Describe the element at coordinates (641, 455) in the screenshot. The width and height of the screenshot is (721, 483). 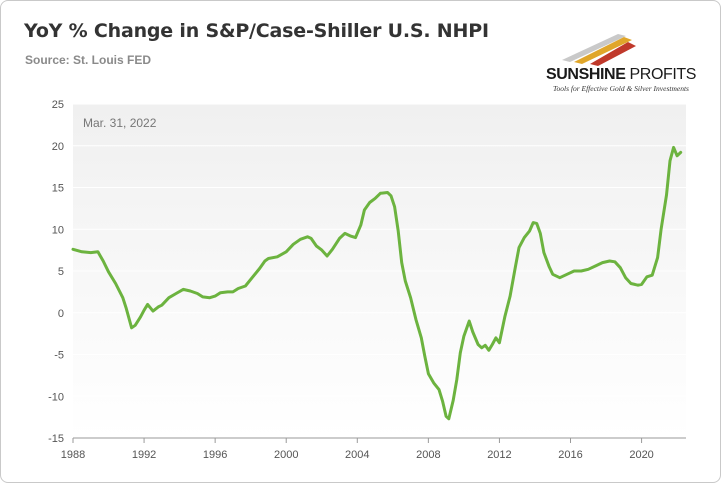
I see `x-tick-label: 2020` at that location.